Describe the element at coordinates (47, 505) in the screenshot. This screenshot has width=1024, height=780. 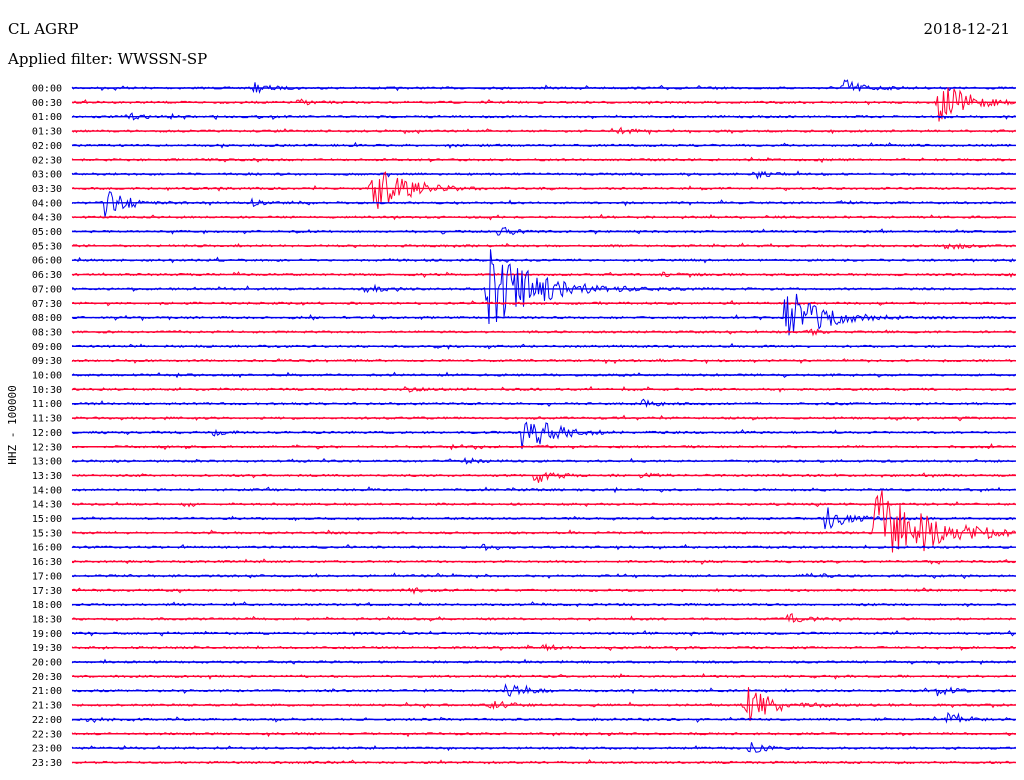
I see `time-tick-label: 14:30` at that location.